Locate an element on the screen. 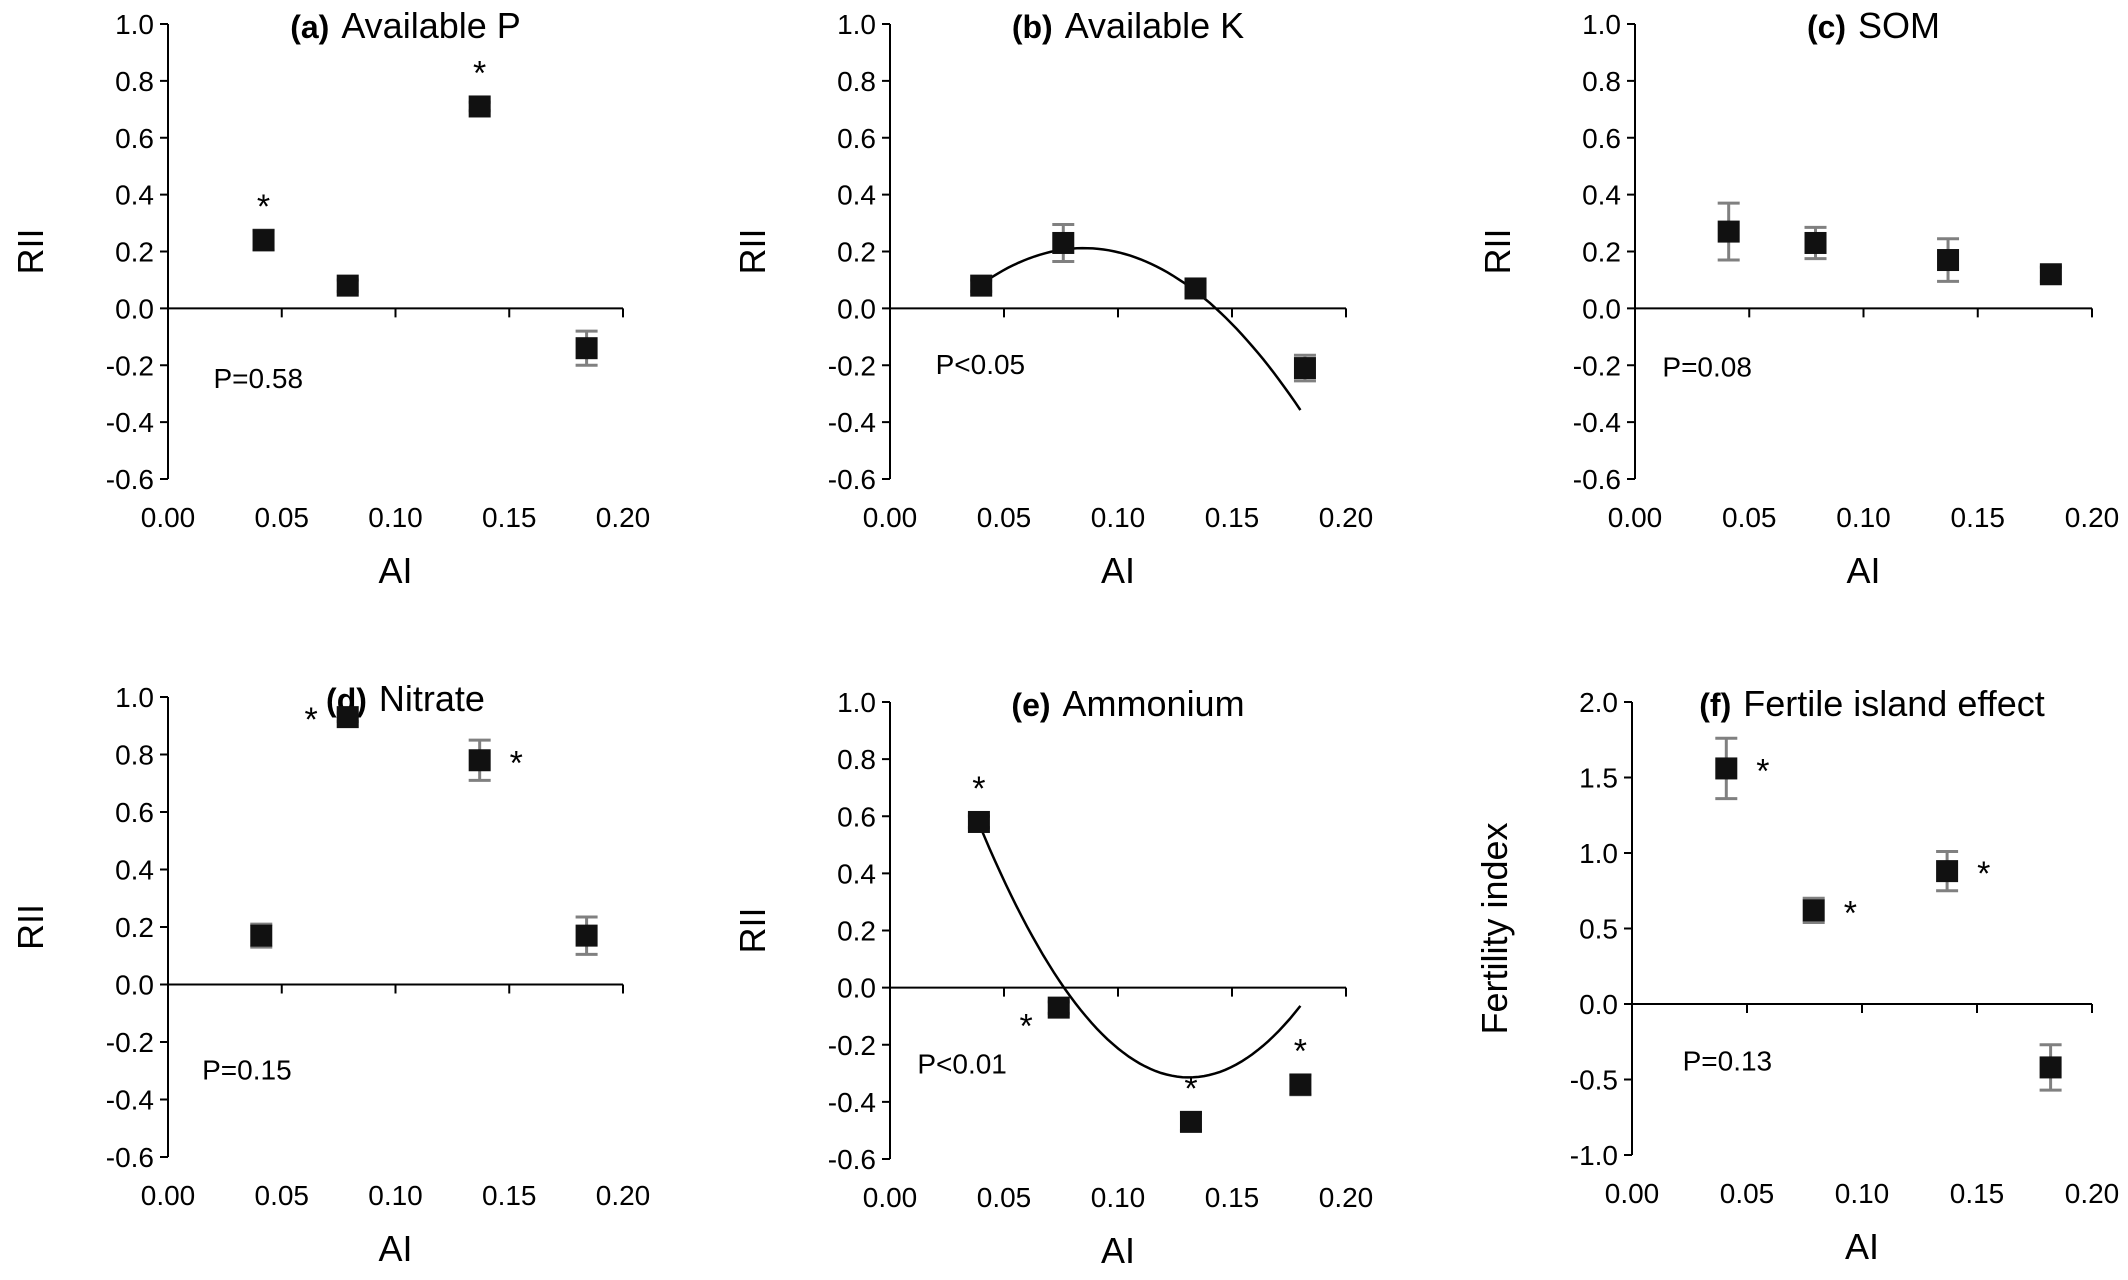 Image resolution: width=2128 pixels, height=1280 pixels. panel-title-text: Nitrate is located at coordinates (432, 698).